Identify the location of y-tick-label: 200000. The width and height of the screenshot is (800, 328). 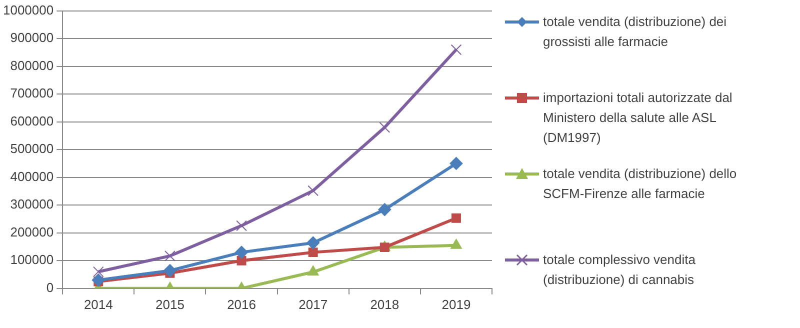
(32, 232).